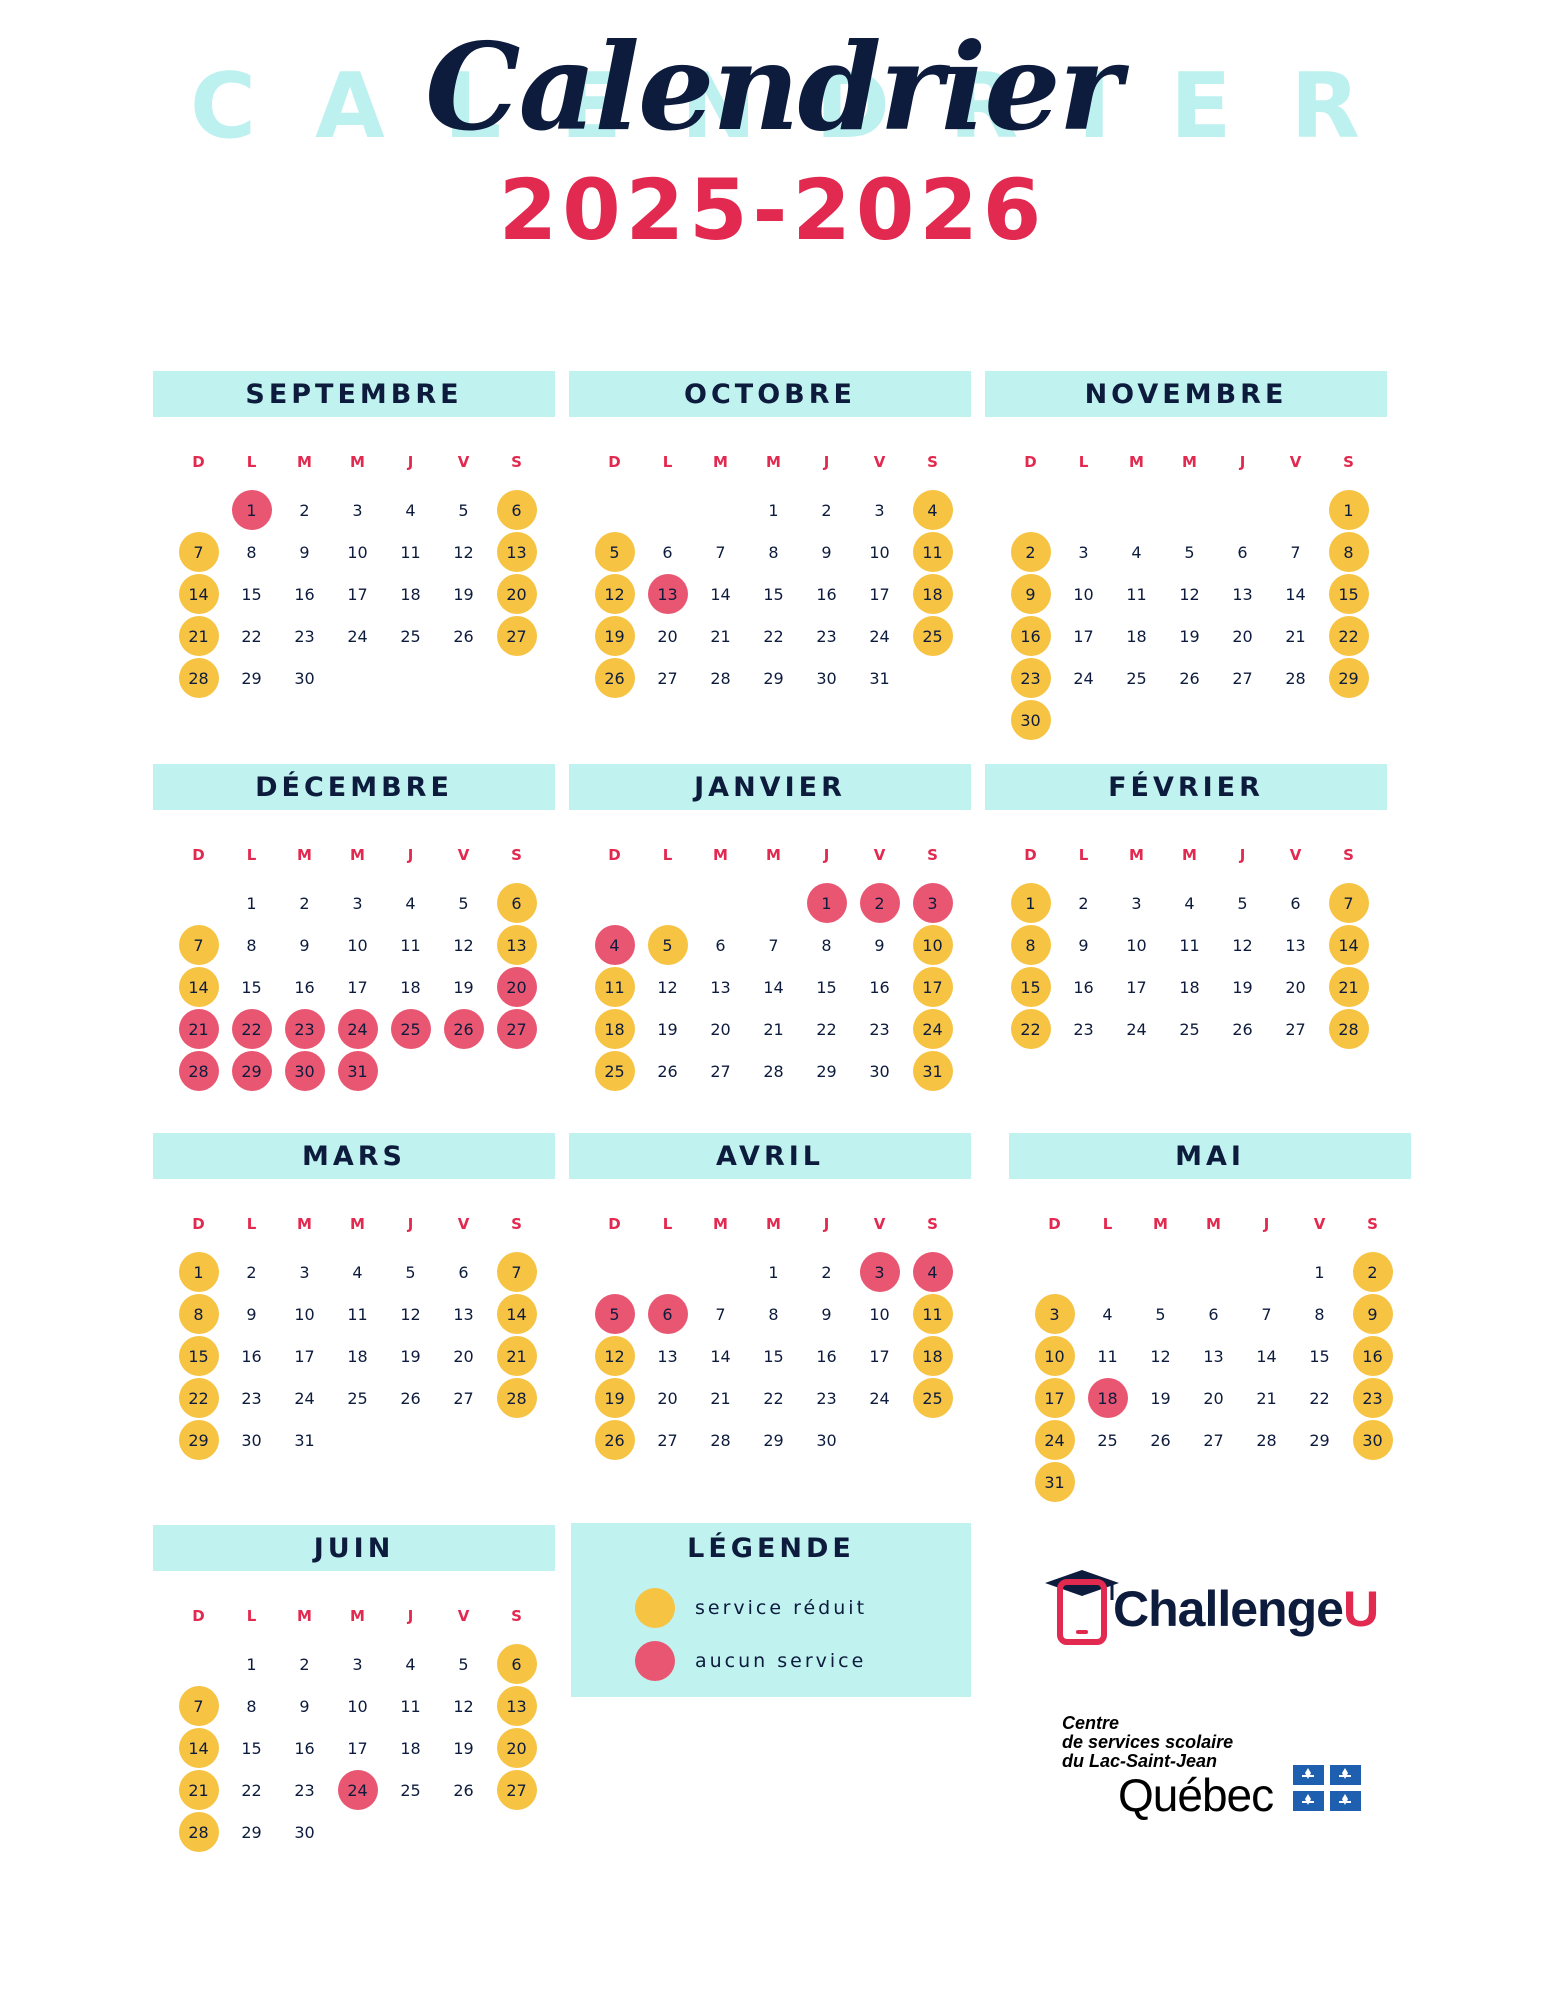 Image resolution: width=1545 pixels, height=2000 pixels. What do you see at coordinates (1295, 594) in the screenshot?
I see `day-cell: 14` at bounding box center [1295, 594].